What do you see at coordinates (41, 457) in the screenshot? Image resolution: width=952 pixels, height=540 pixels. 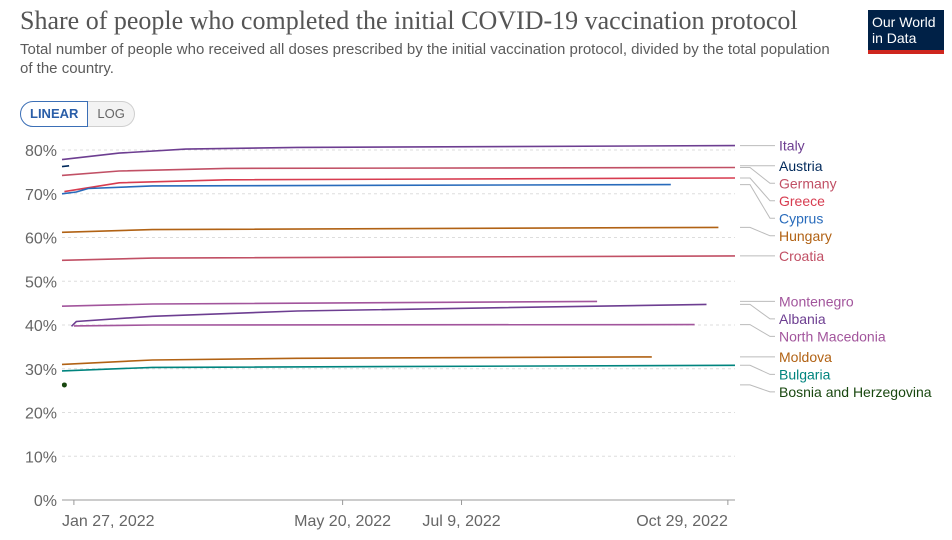 I see `y-tick-label: 10%` at bounding box center [41, 457].